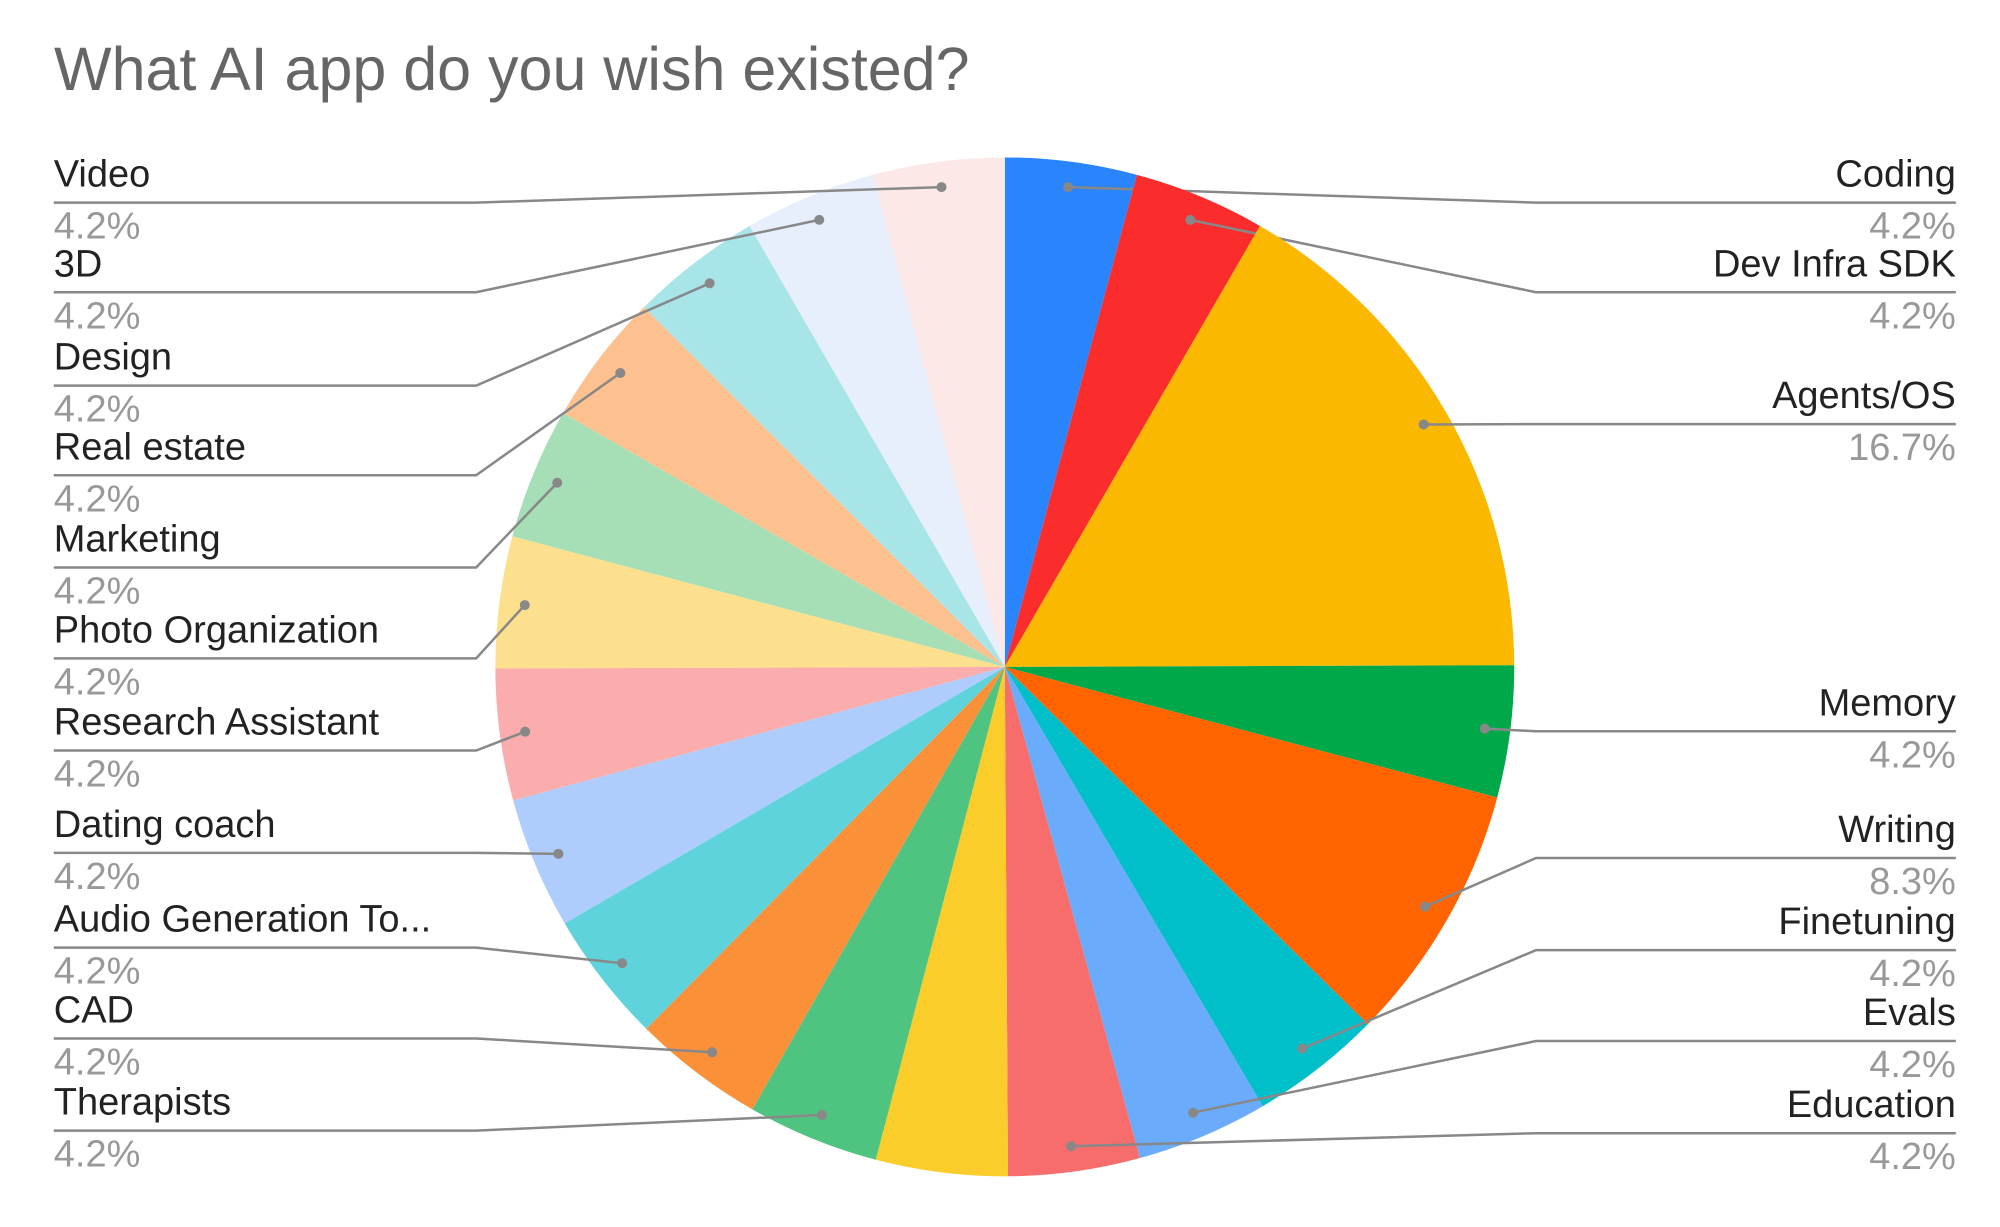 This screenshot has width=2000, height=1227. Describe the element at coordinates (216, 630) in the screenshot. I see `slice-label: Photo Organization` at that location.